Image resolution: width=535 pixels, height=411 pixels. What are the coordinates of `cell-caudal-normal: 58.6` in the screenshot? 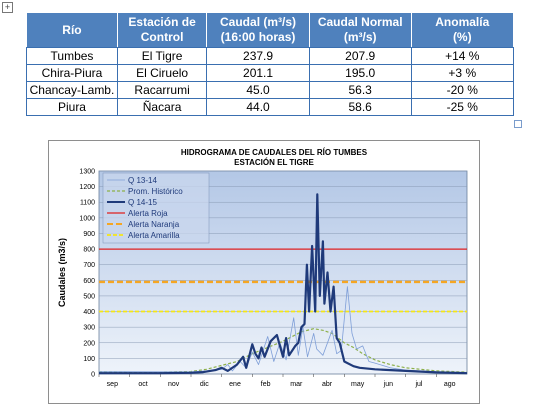 It's located at (360, 107).